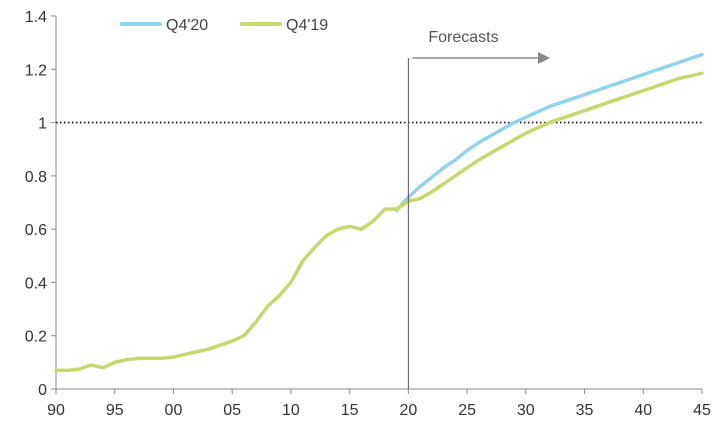  Describe the element at coordinates (585, 410) in the screenshot. I see `x-tick-label: 35` at that location.